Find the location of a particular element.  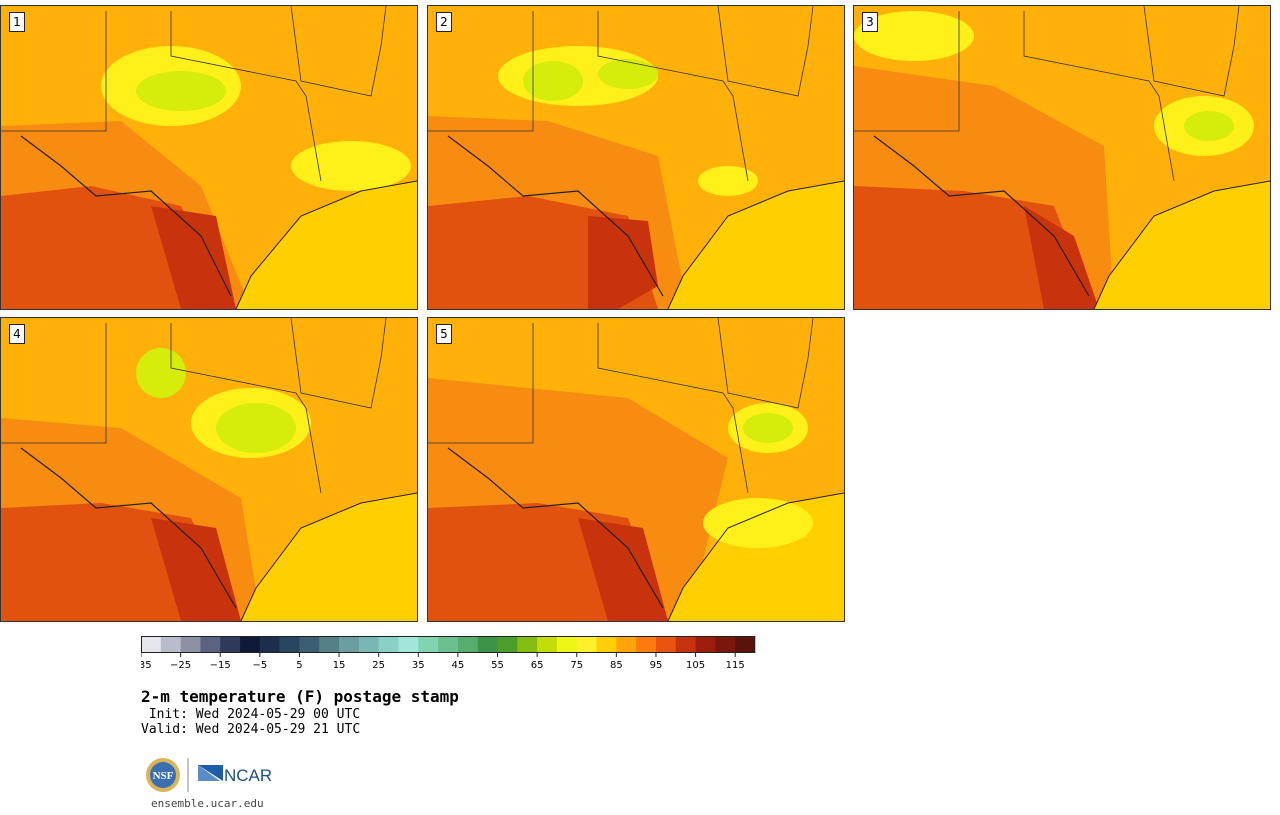

panel-number-label: 1 is located at coordinates (17, 22).